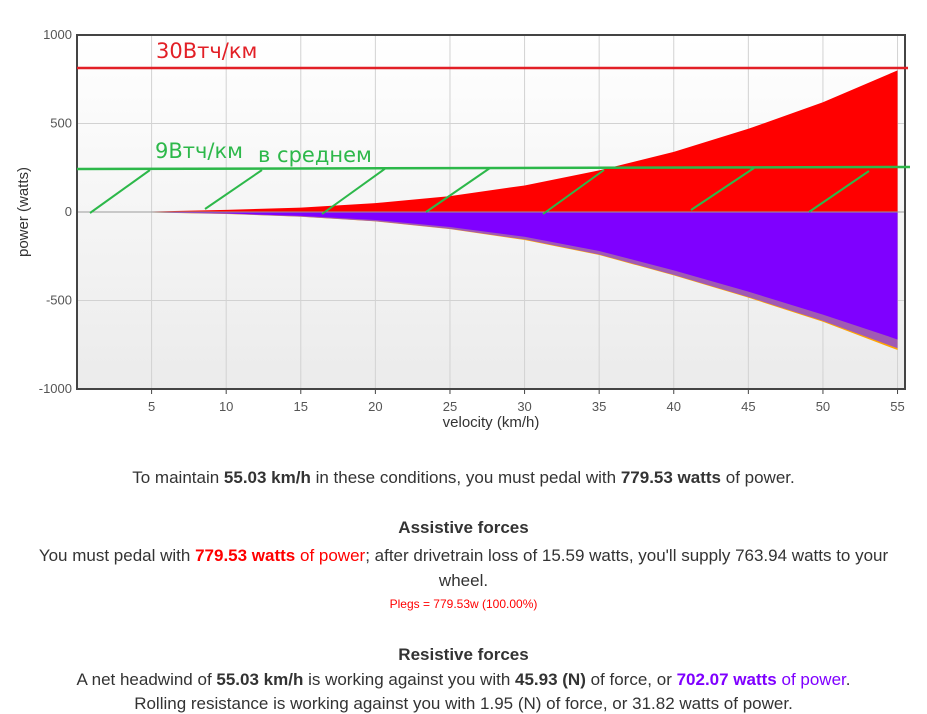 The height and width of the screenshot is (714, 927). Describe the element at coordinates (375, 406) in the screenshot. I see `x-tick-label: 20` at that location.